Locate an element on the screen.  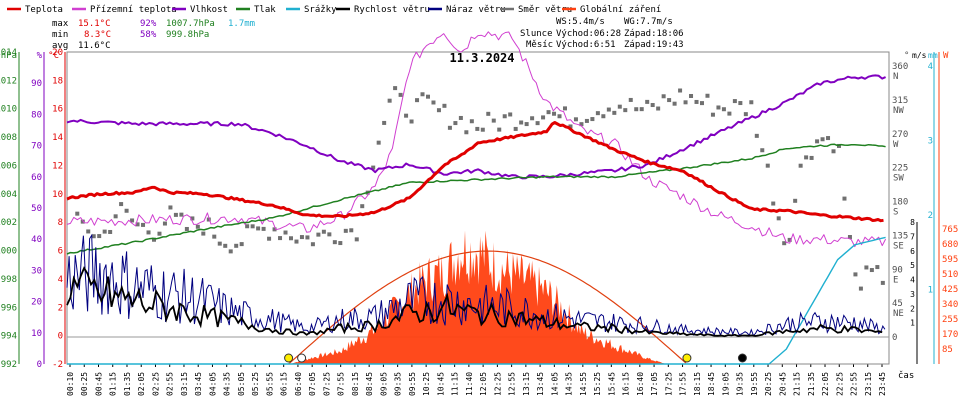
x-tick-label: 09:05 is located at coordinates (383, 384).